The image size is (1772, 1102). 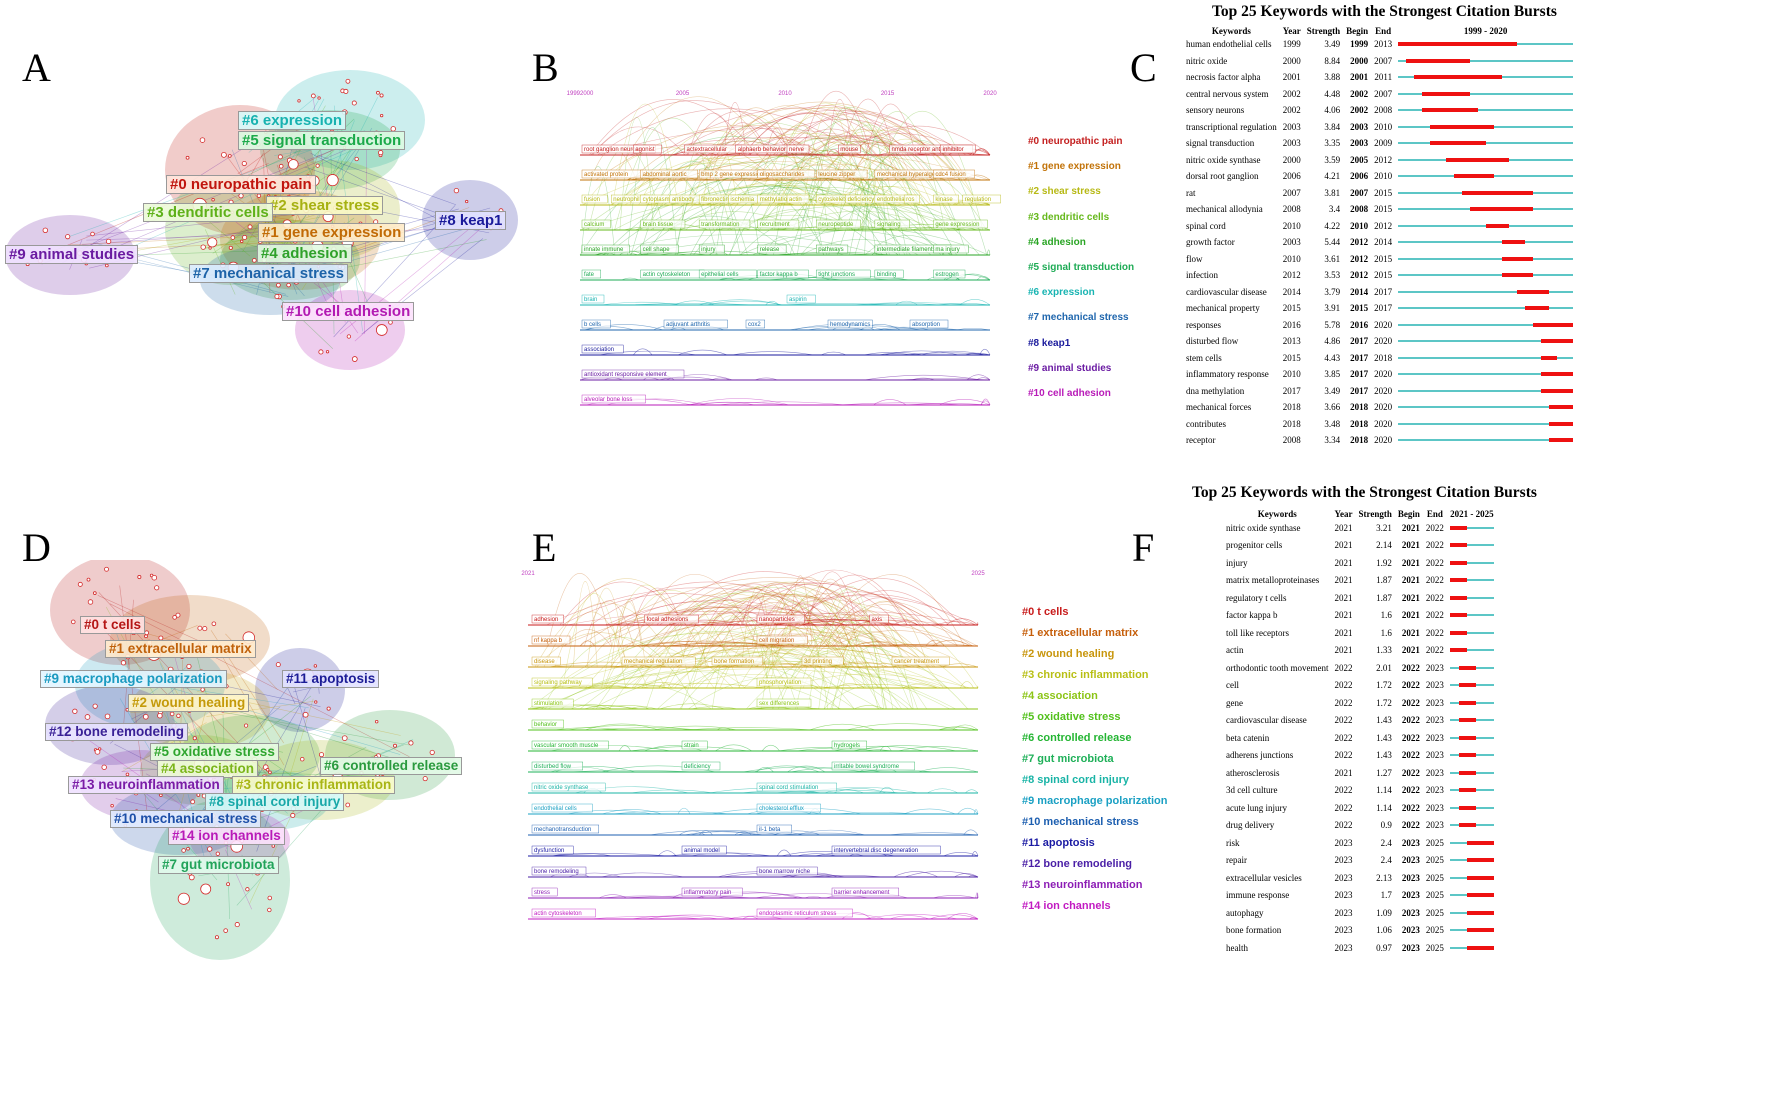 I want to click on burst-row: rat 2007 3.81 2007 2015, so click(x=1382, y=193).